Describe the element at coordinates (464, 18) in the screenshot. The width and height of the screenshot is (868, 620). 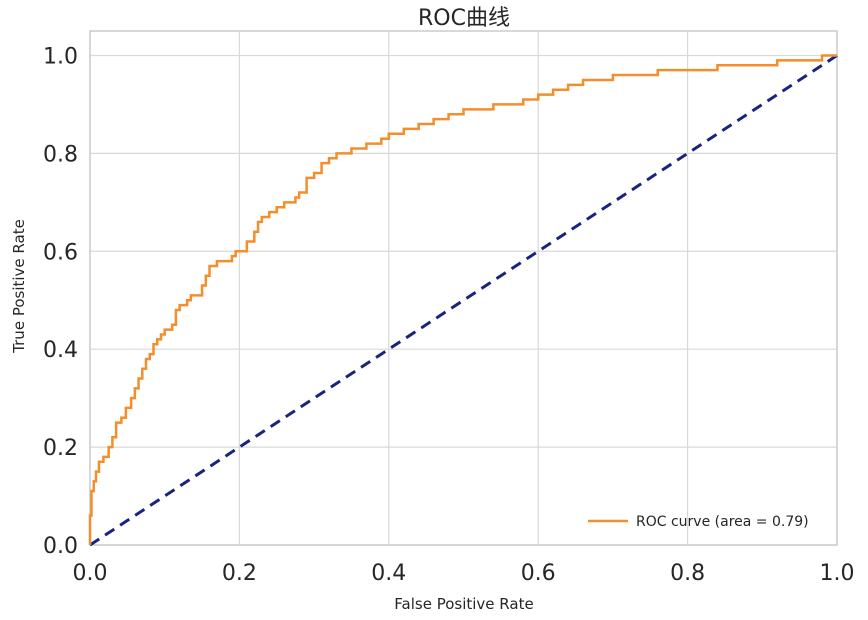
I see `chart-title: ROC曲线` at that location.